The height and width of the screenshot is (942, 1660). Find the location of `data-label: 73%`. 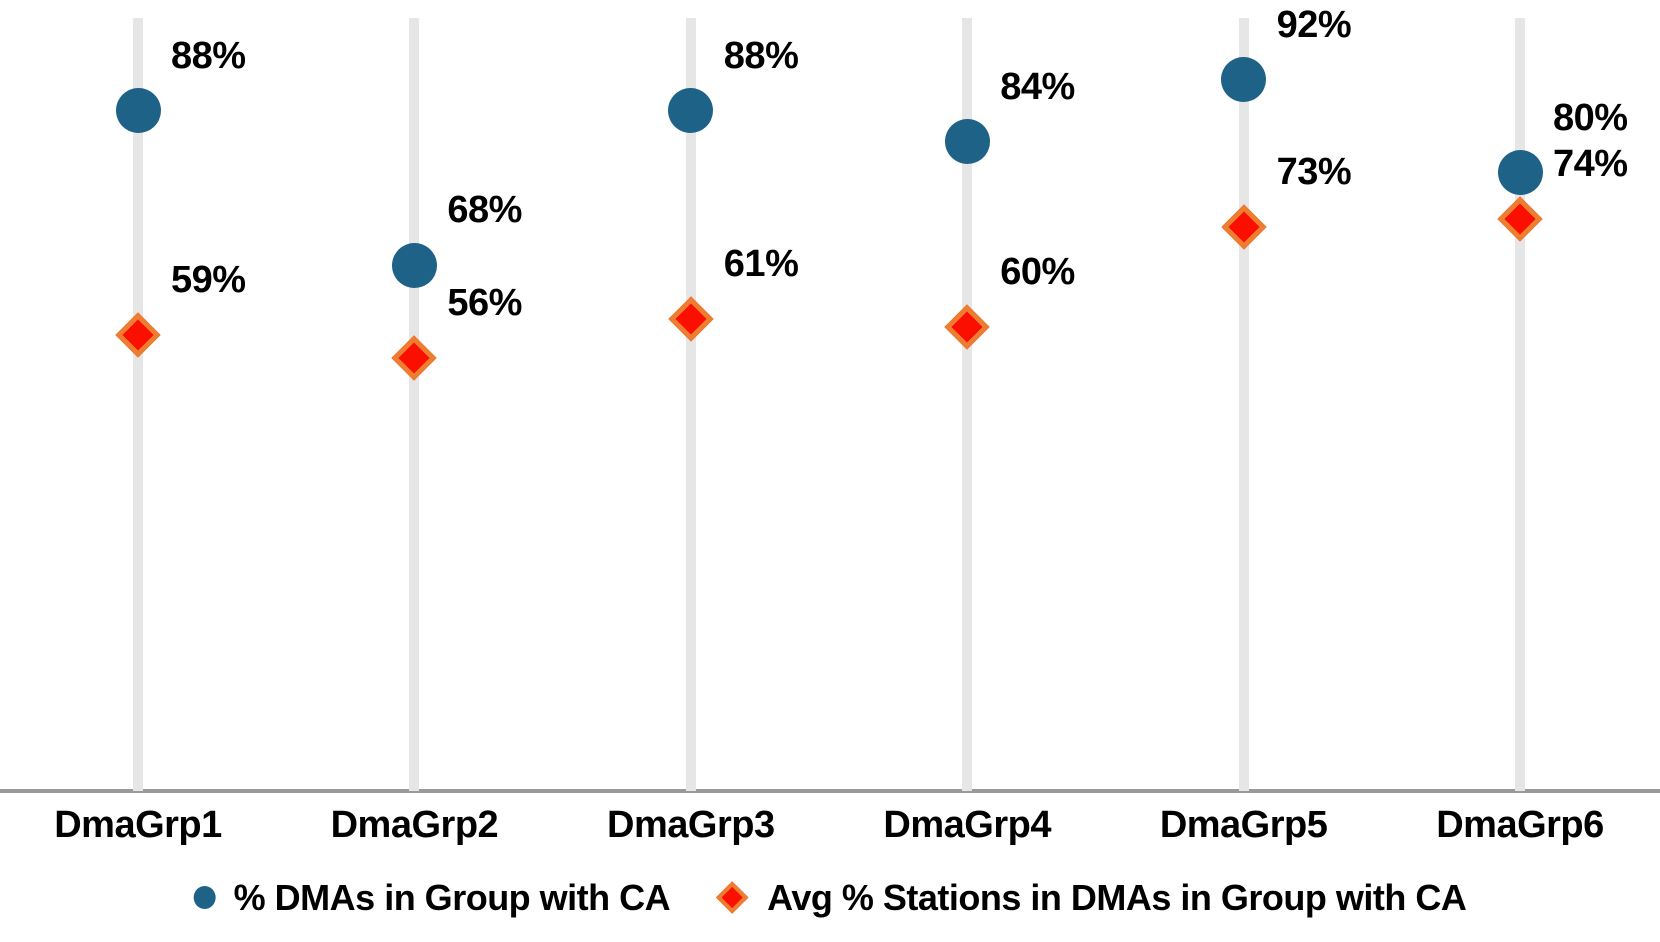

data-label: 73% is located at coordinates (1314, 171).